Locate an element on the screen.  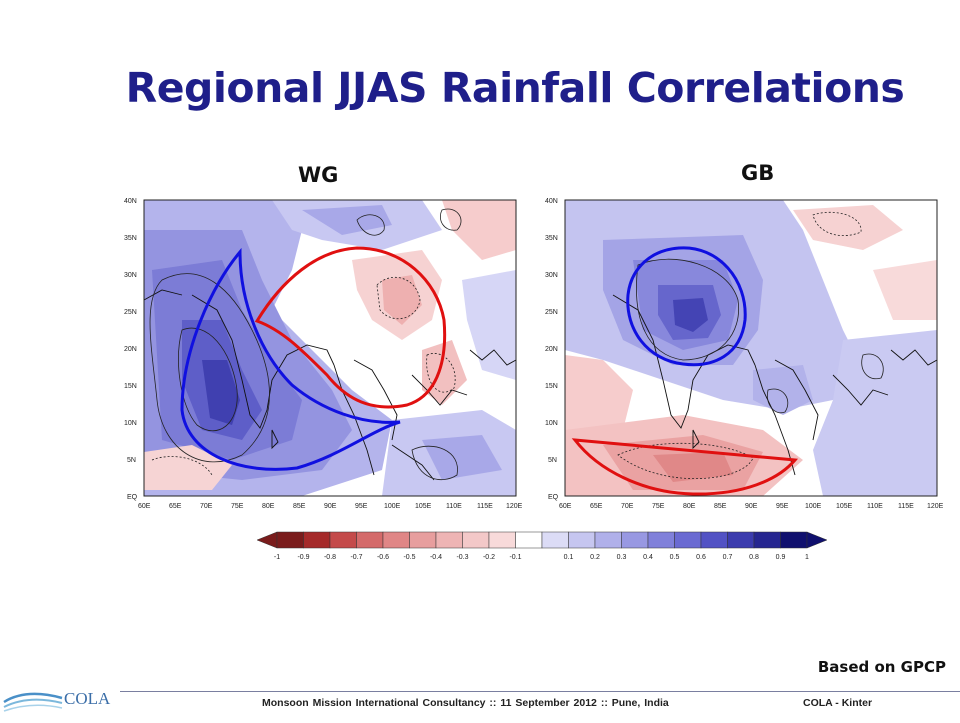
y-axis-labels-wg: 40N 35N 30N 25N 20N 15N 10N 5N EQ is located at coordinates (131, 349).